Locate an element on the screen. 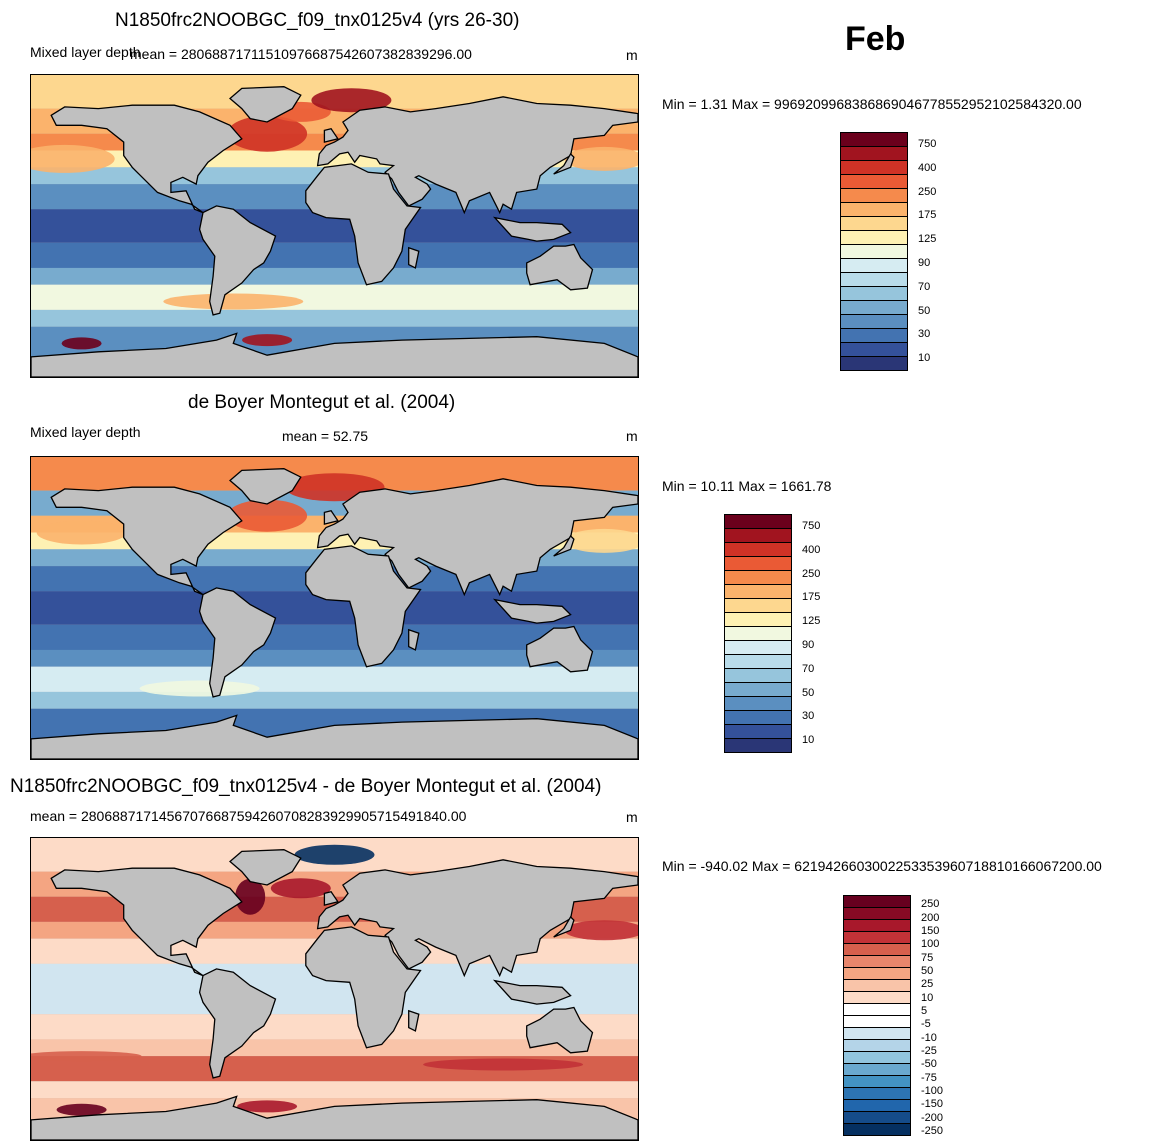 The image size is (1156, 1147). panel2-colorbar: 750 400 250 175 125 90 70 50 30 10 is located at coordinates (784, 634).